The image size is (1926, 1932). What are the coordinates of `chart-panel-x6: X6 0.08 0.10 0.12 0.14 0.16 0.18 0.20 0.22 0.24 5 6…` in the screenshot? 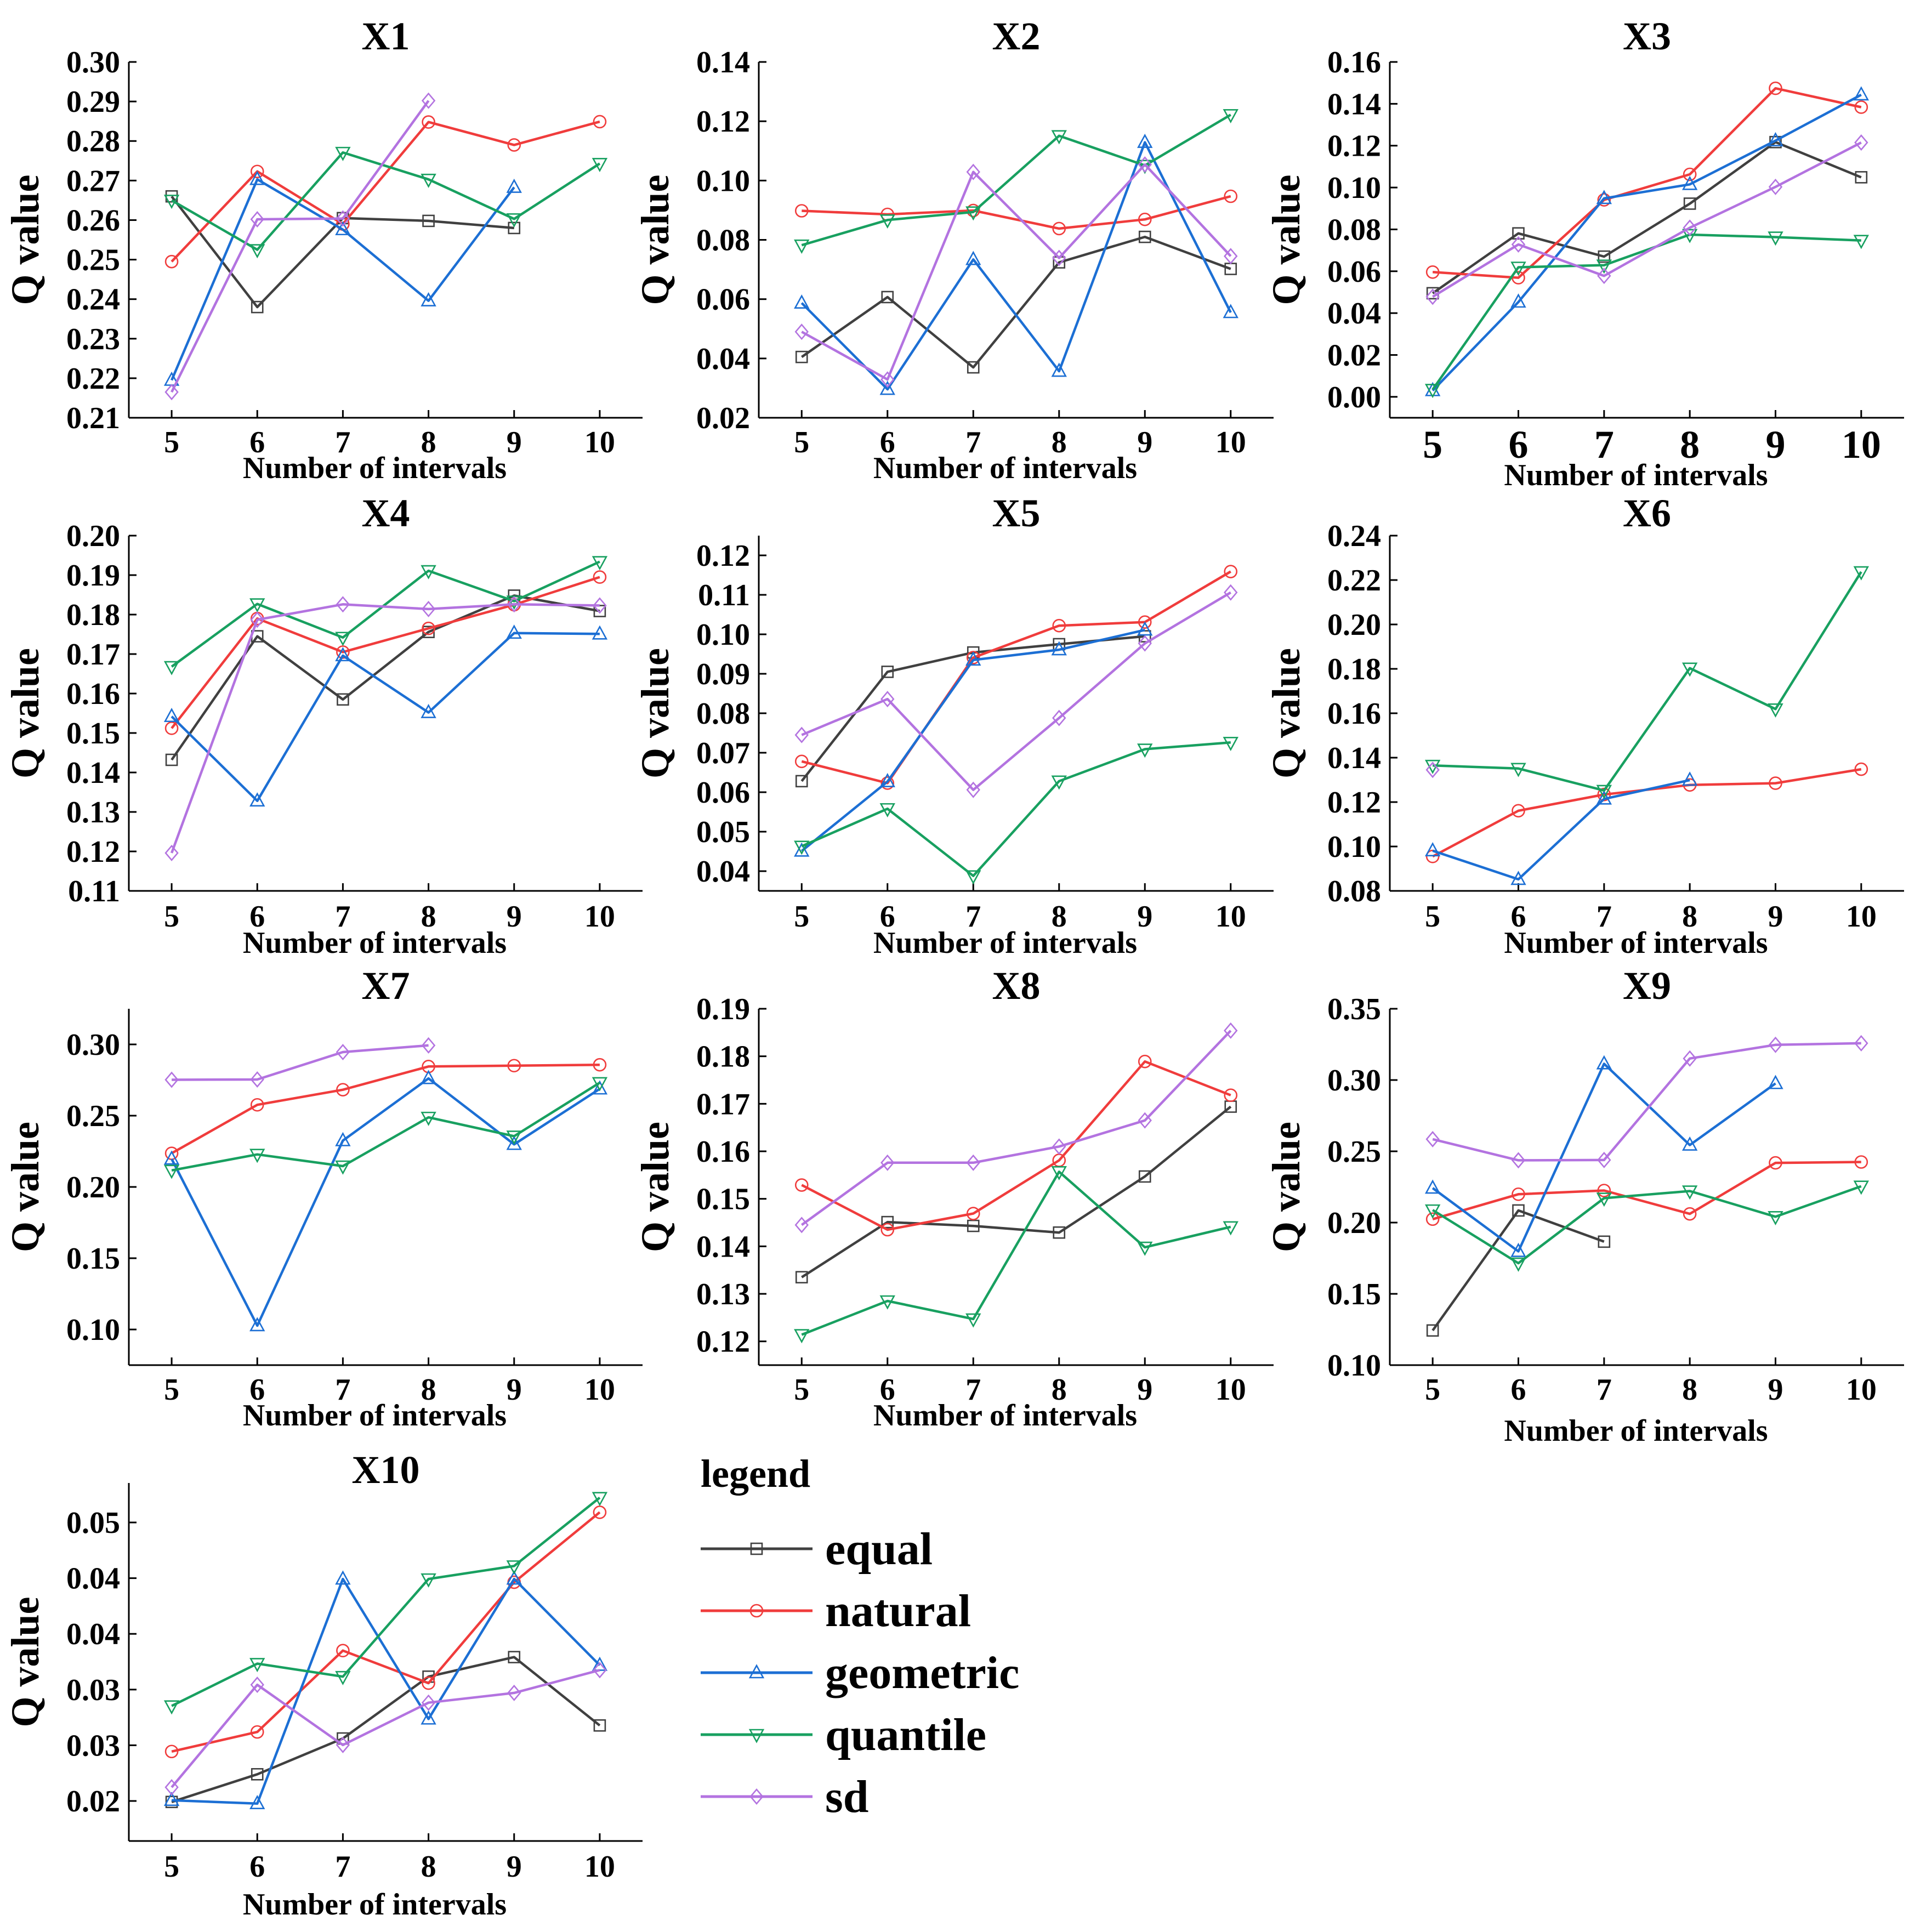 It's located at (1584, 725).